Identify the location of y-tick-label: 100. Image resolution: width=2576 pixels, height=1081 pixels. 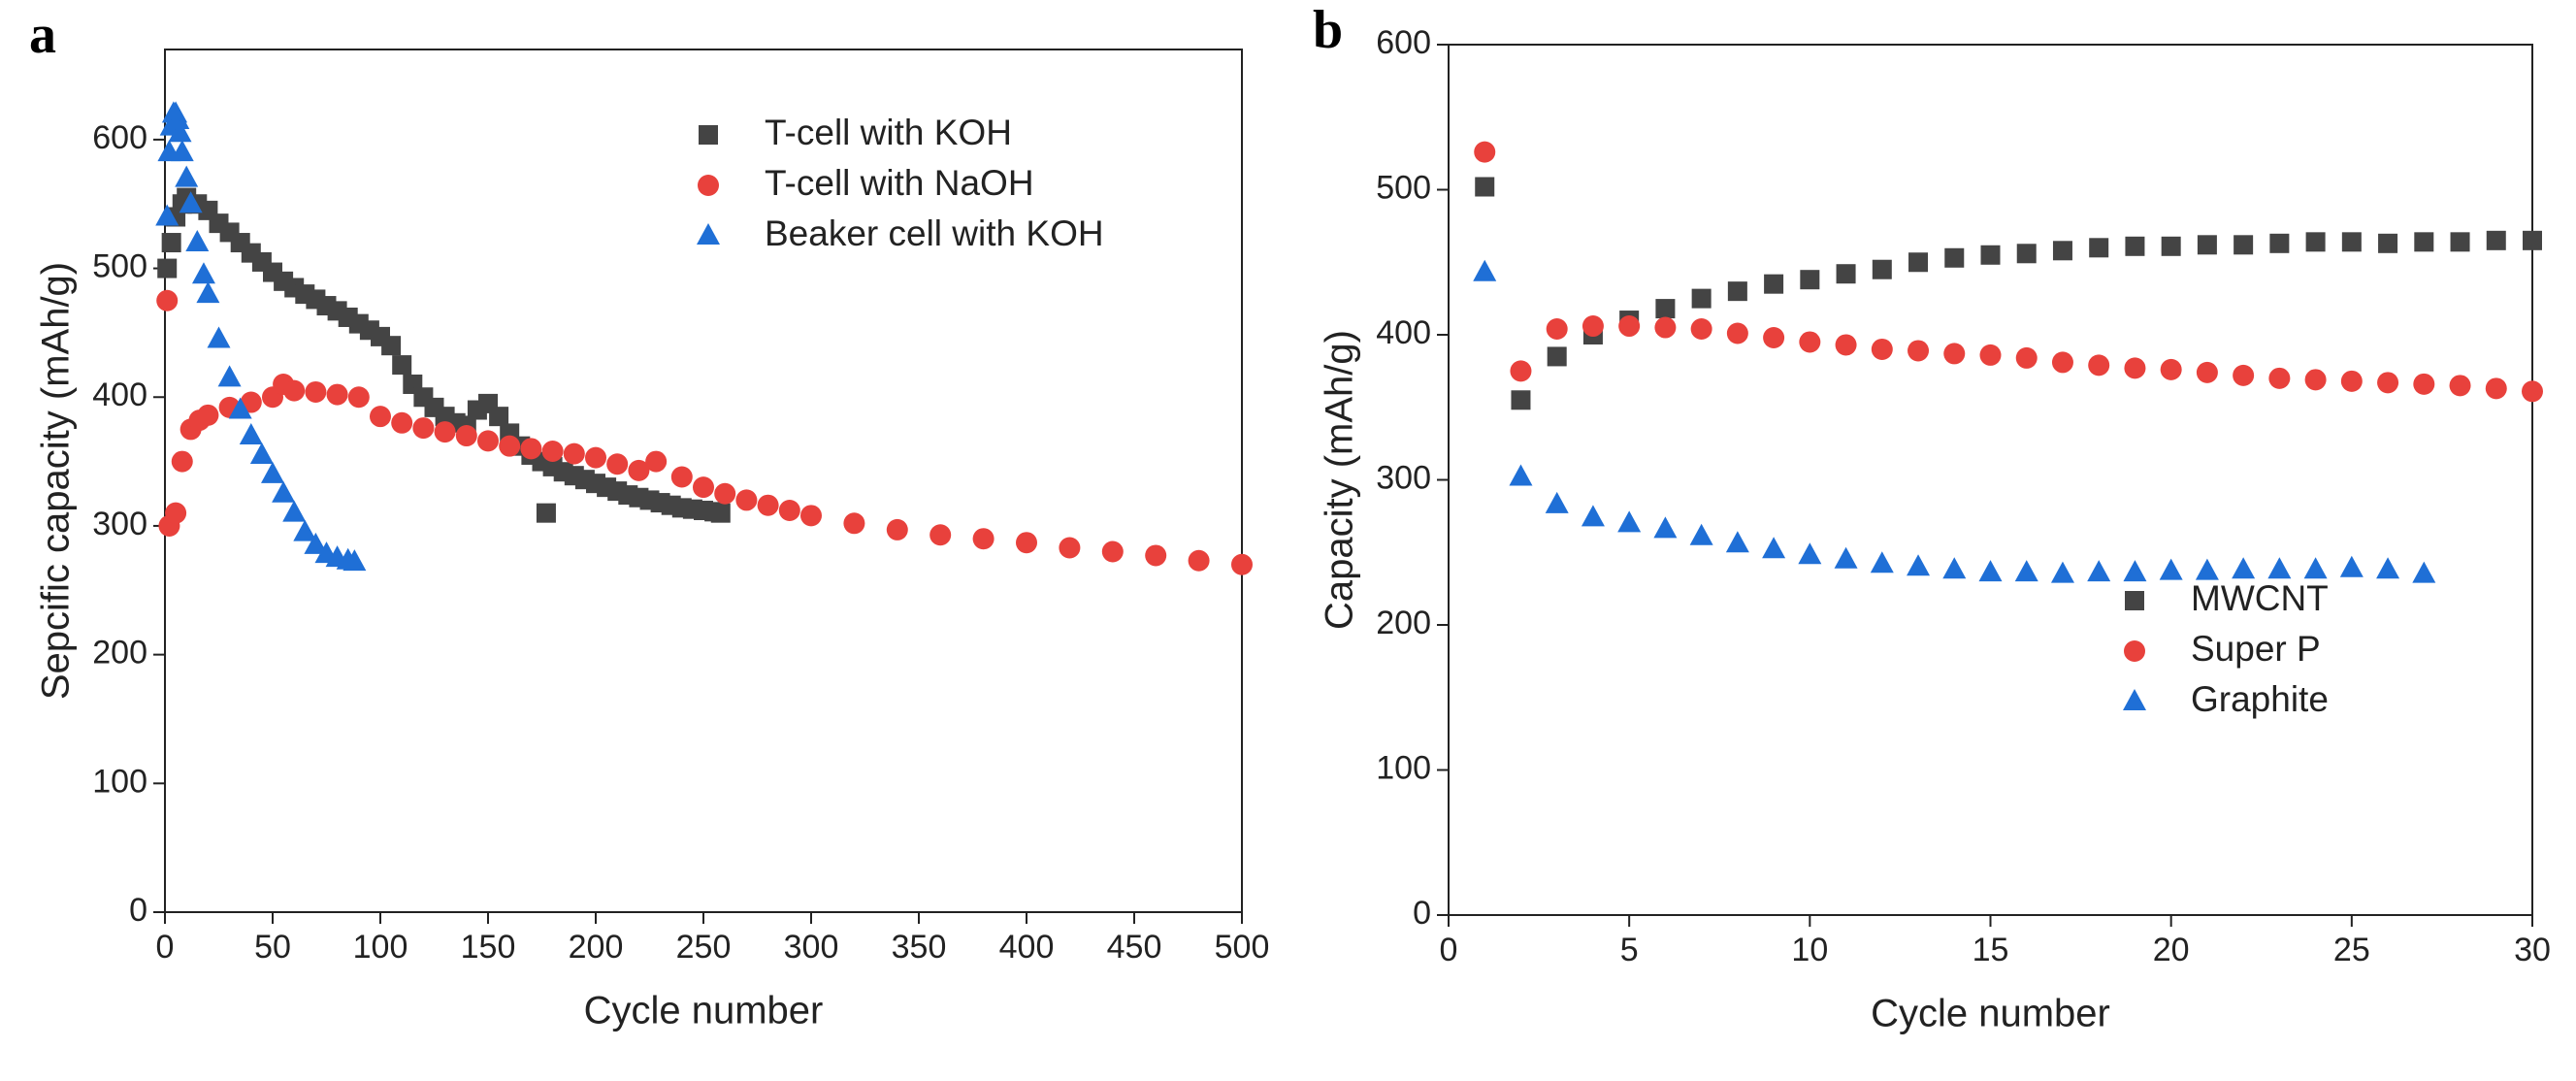
(1403, 767).